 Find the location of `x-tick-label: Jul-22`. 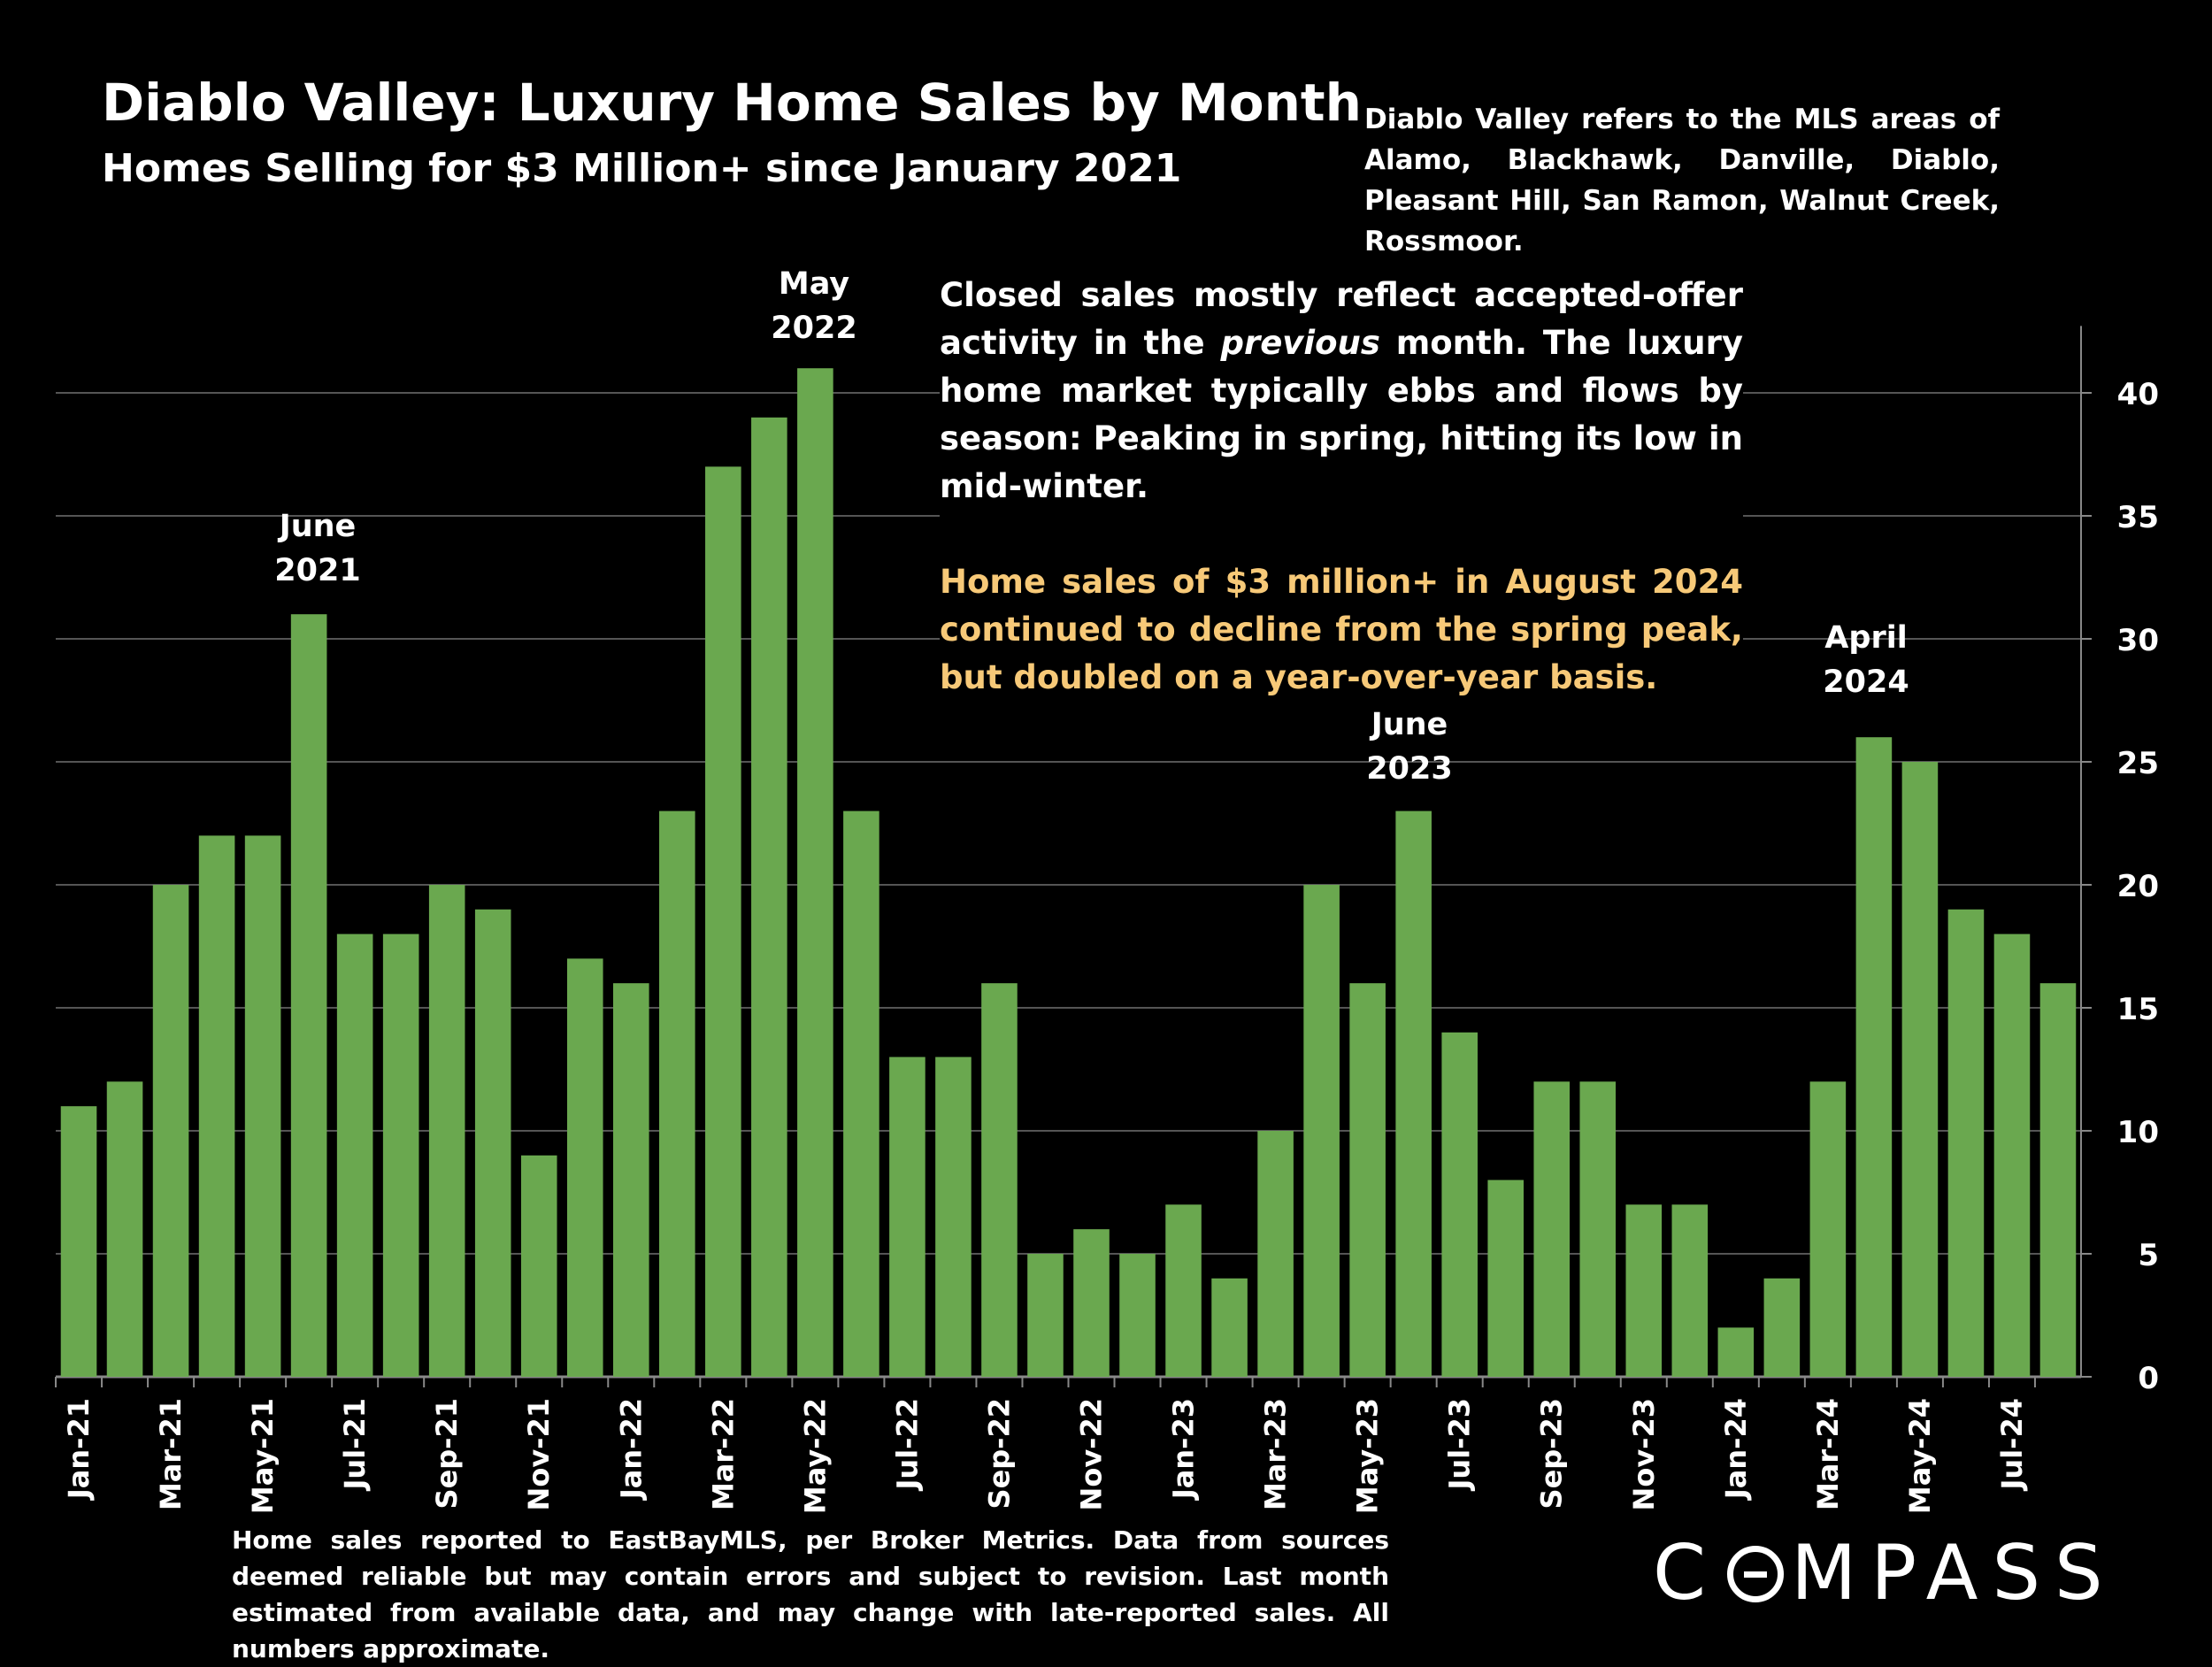

x-tick-label: Jul-22 is located at coordinates (907, 1445).